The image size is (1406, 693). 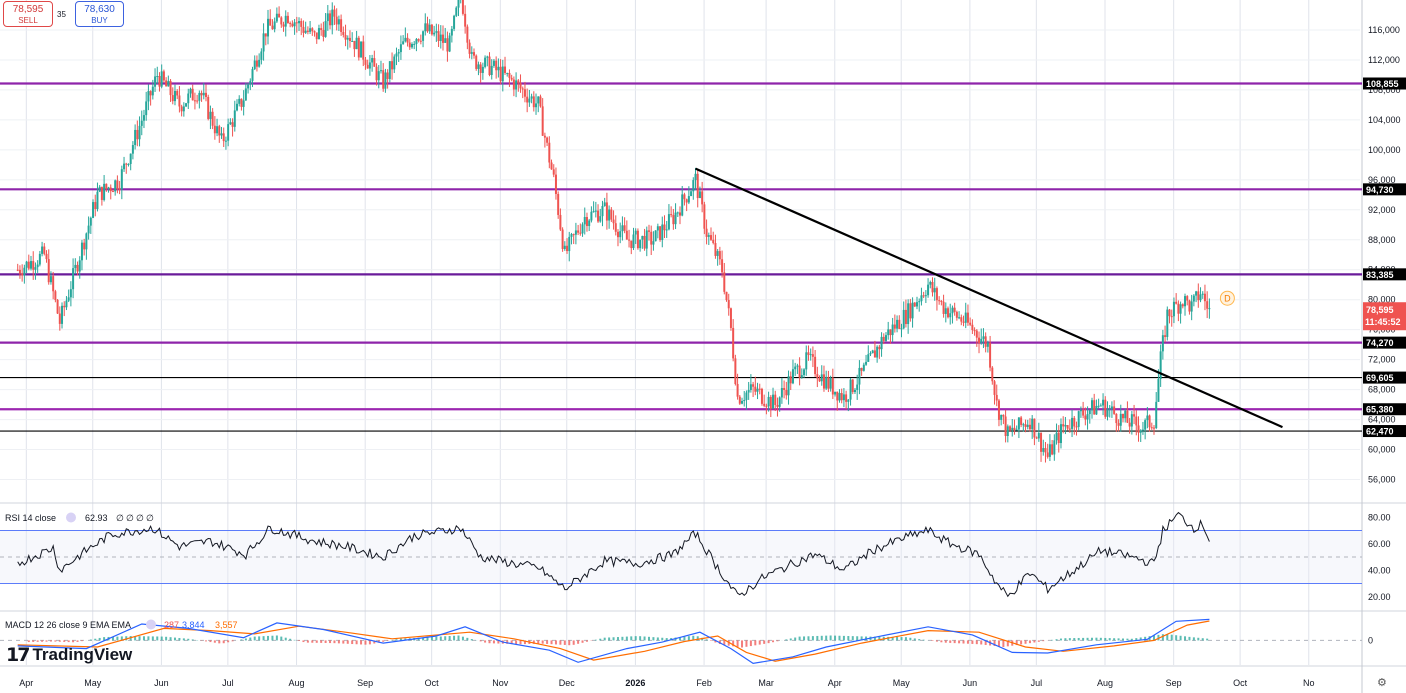 I want to click on price-tick-label: 96,000, so click(x=1382, y=180).